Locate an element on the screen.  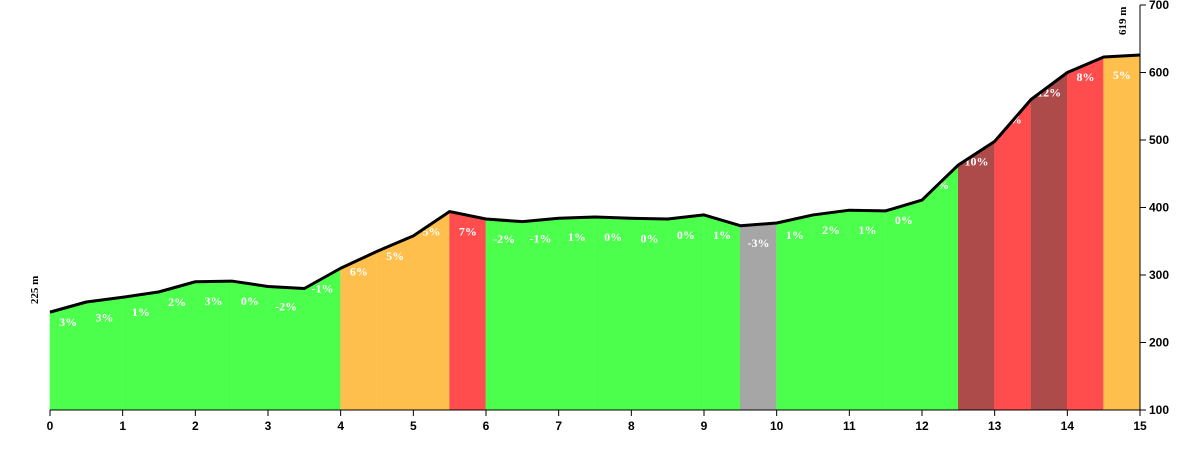
x-tick-label: 0 is located at coordinates (50, 426).